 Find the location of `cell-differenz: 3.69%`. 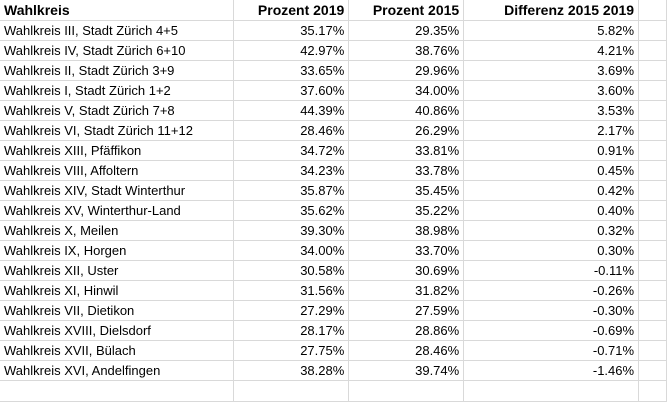

cell-differenz: 3.69% is located at coordinates (551, 70).